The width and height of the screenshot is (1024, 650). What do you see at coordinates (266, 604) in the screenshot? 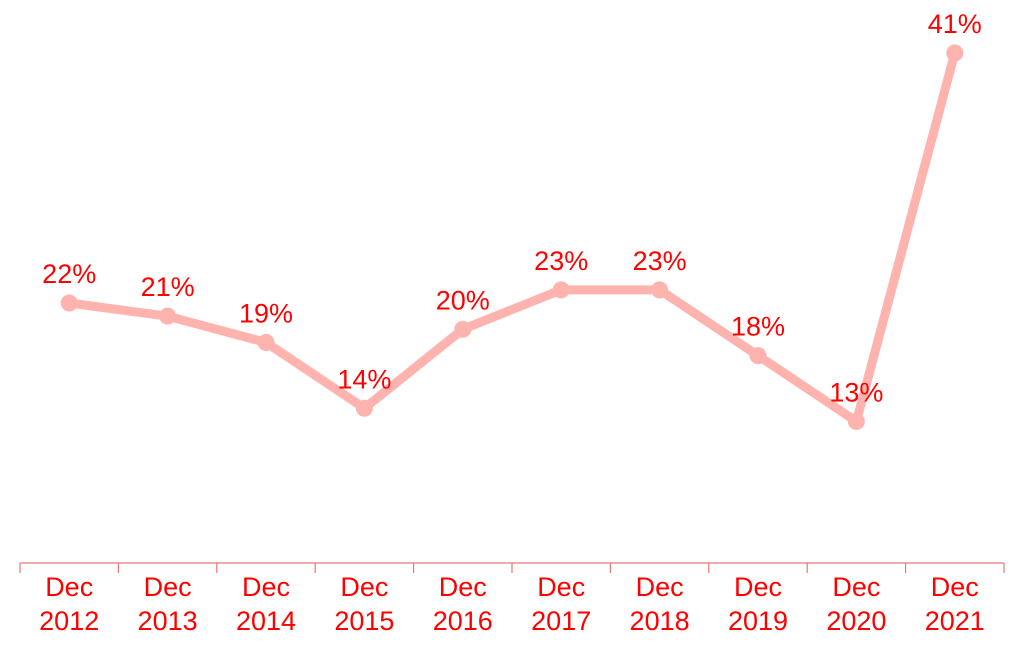
I see `x-tick-label-3: Dec 2014` at bounding box center [266, 604].